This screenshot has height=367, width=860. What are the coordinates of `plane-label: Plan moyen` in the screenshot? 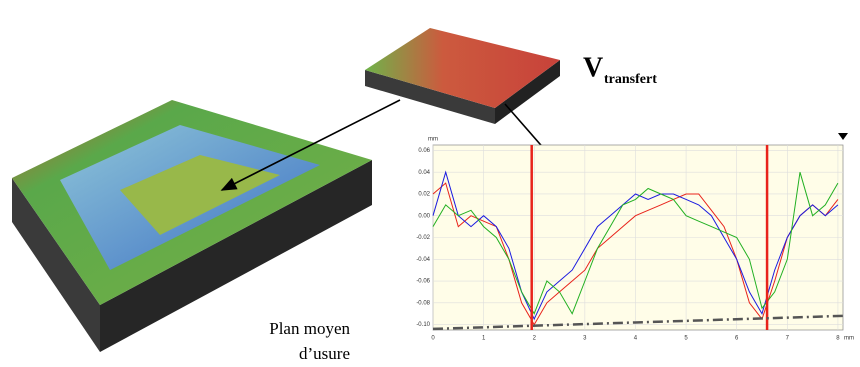 It's located at (309, 328).